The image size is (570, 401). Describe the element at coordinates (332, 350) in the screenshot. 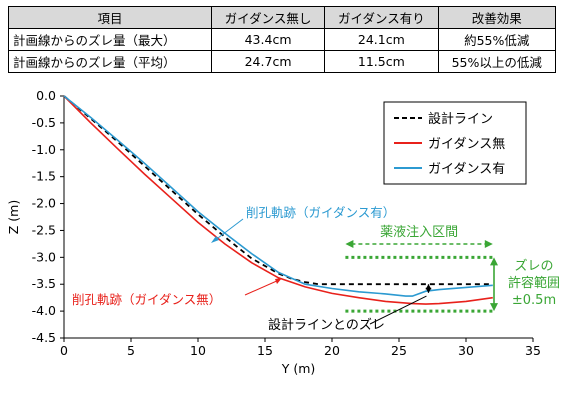

I see `x-tick-label: 20` at that location.